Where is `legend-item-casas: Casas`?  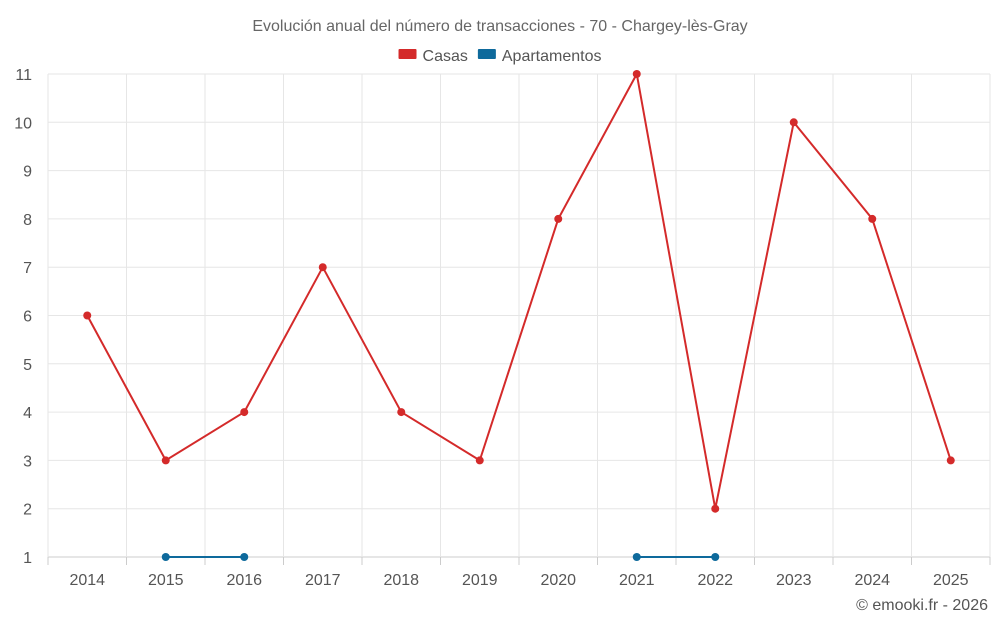 legend-item-casas: Casas is located at coordinates (433, 56).